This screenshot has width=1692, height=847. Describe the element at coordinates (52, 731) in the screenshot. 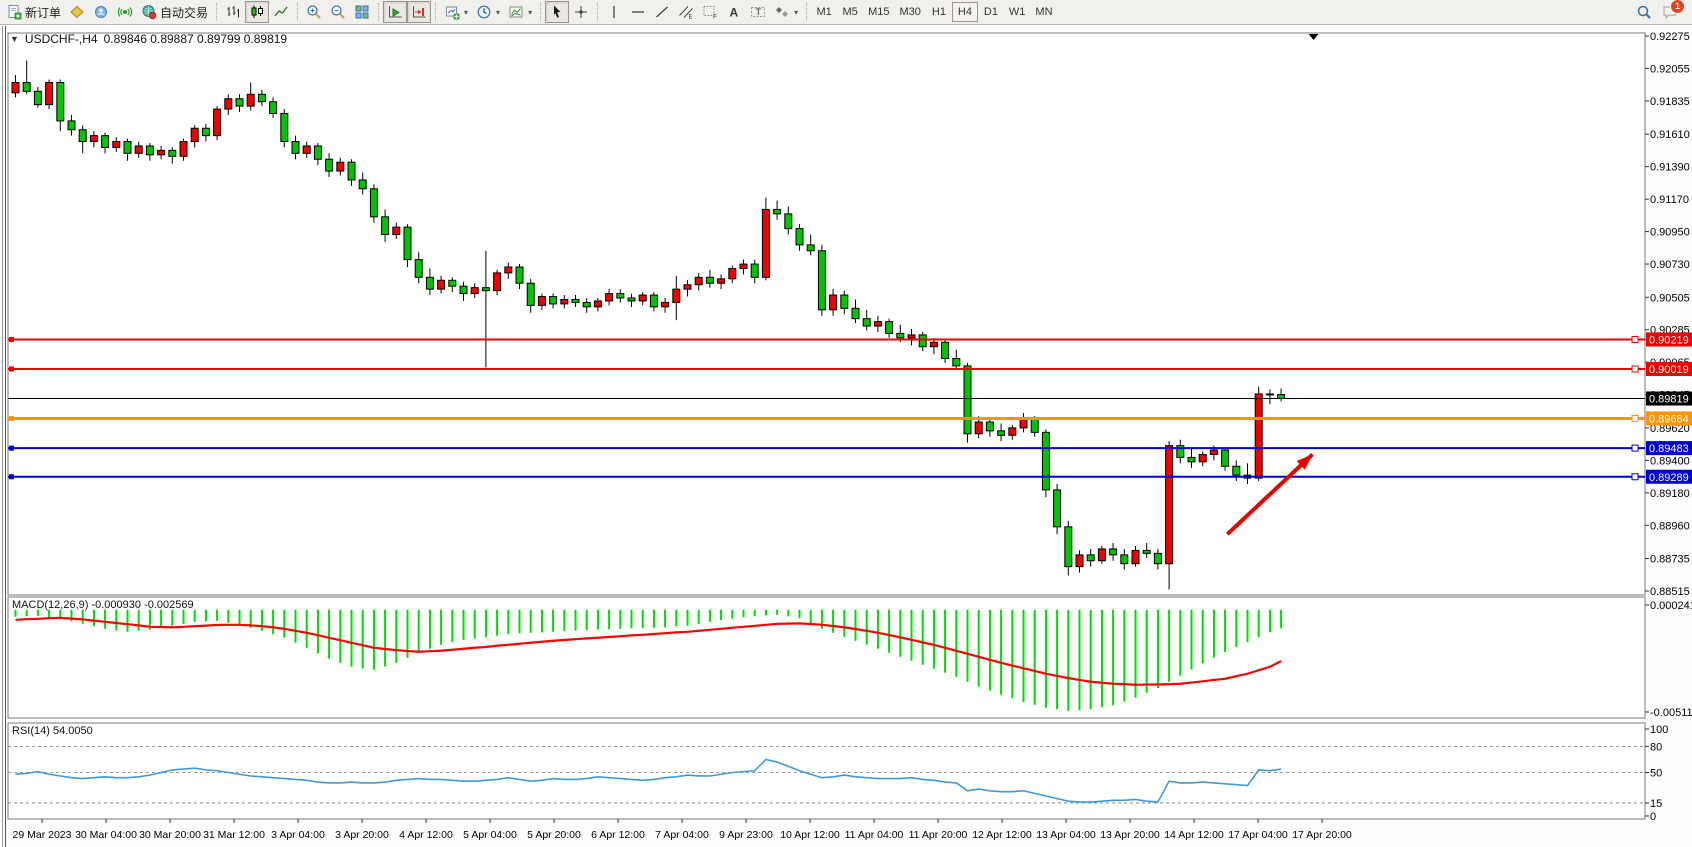

I see `rsi-indicator-label: RSI(14) 54.0050` at that location.